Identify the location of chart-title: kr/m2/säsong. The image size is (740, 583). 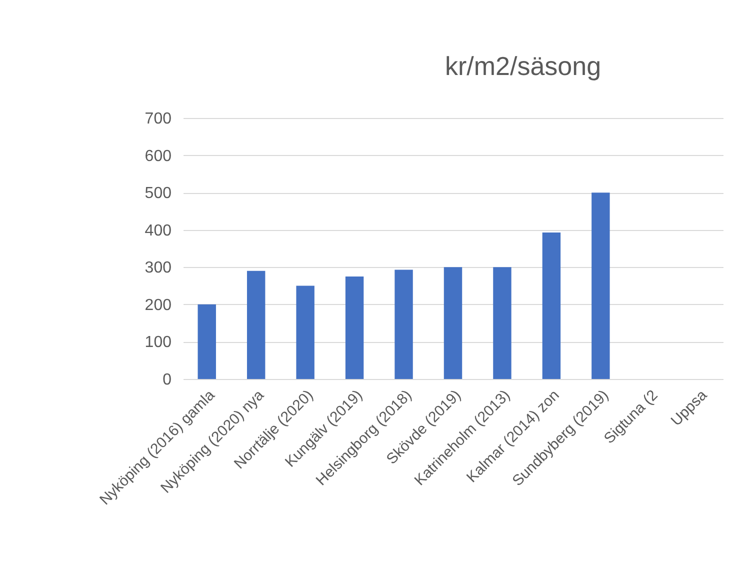
(523, 66).